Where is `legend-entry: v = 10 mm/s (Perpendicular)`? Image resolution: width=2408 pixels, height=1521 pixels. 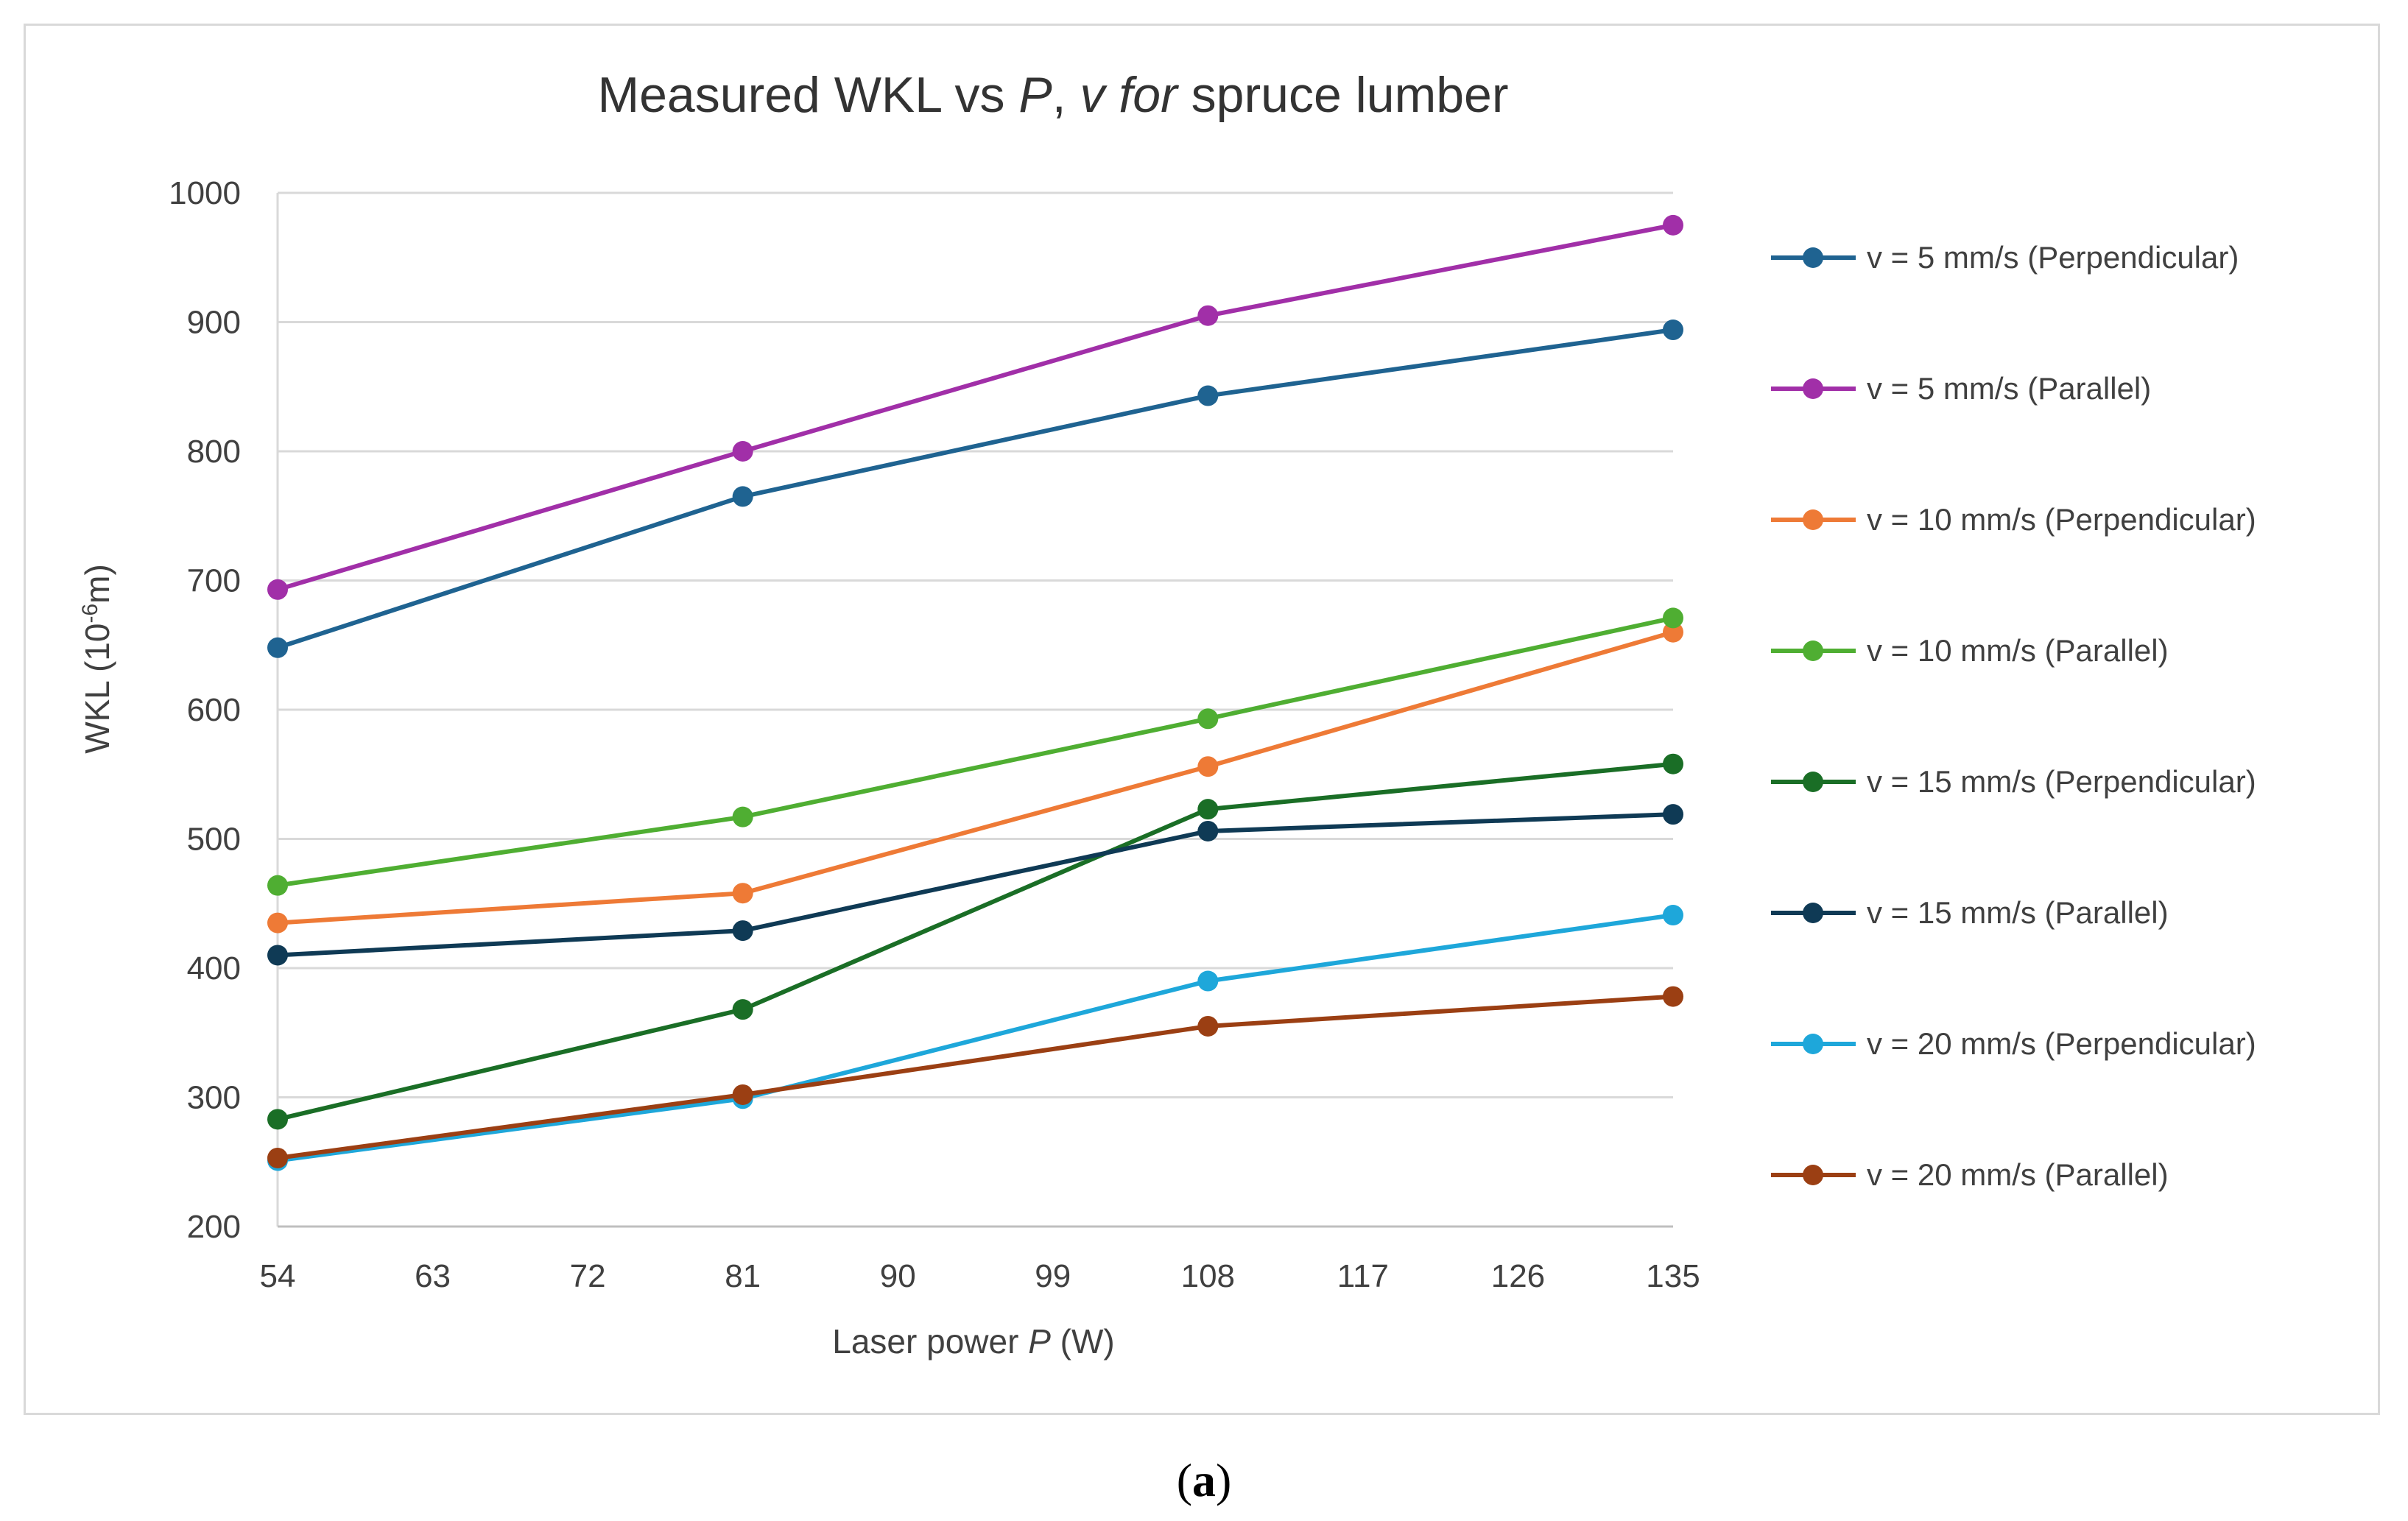
legend-entry: v = 10 mm/s (Perpendicular) is located at coordinates (2013, 519).